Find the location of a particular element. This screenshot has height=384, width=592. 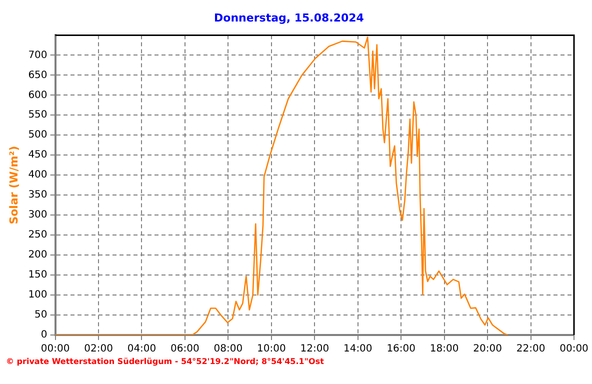

y-tick-label: 550 is located at coordinates (38, 115).